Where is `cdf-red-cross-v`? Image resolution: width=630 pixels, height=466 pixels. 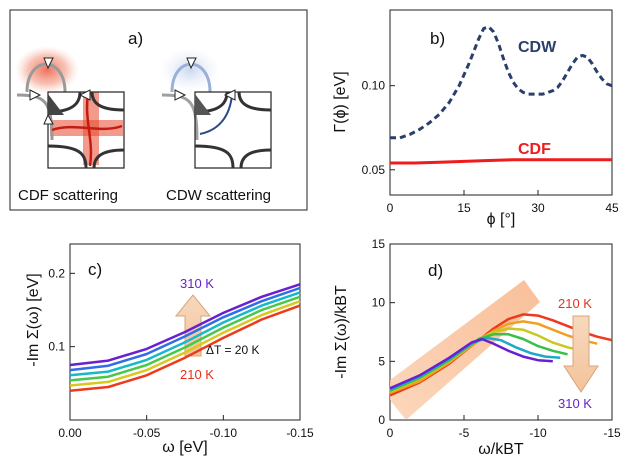
cdf-red-cross-v is located at coordinates (89, 130).